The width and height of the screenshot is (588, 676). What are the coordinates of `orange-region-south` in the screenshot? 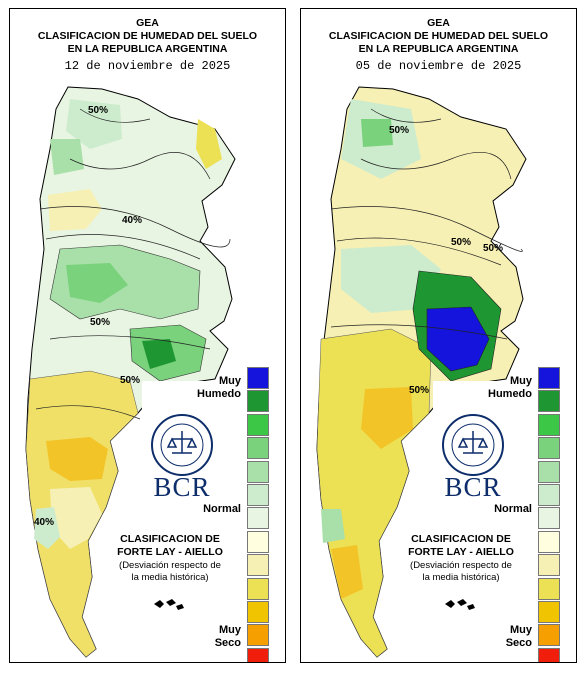 It's located at (347, 572).